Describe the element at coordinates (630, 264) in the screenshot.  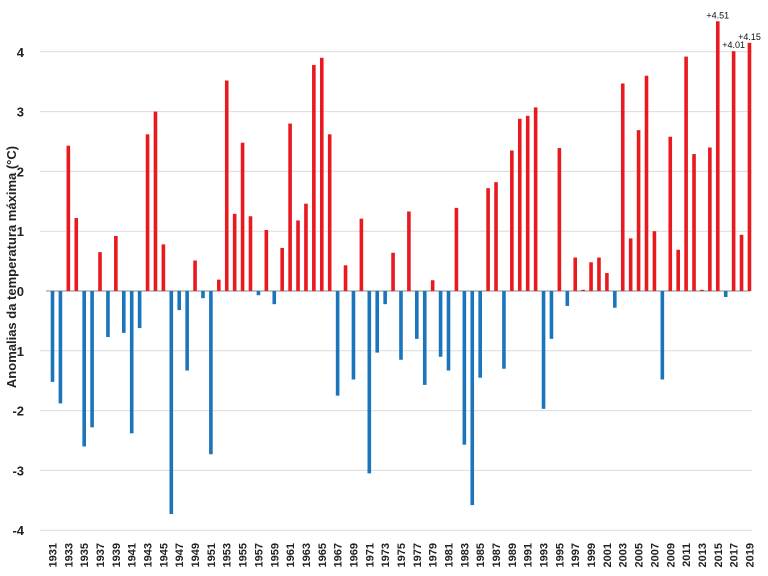
I see `bar-2004` at that location.